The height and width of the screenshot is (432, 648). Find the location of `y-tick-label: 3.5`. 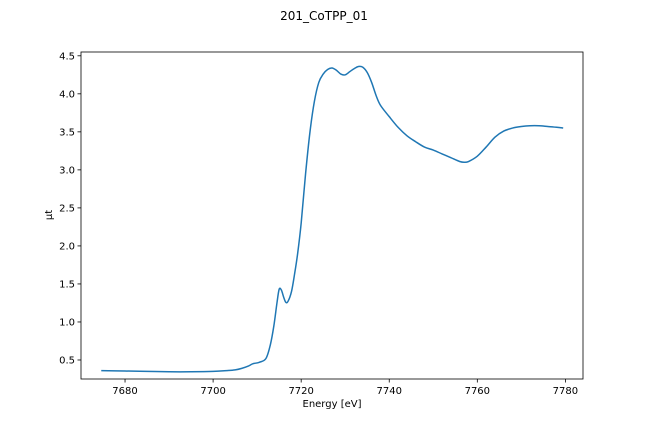

y-tick-label: 3.5 is located at coordinates (67, 132).